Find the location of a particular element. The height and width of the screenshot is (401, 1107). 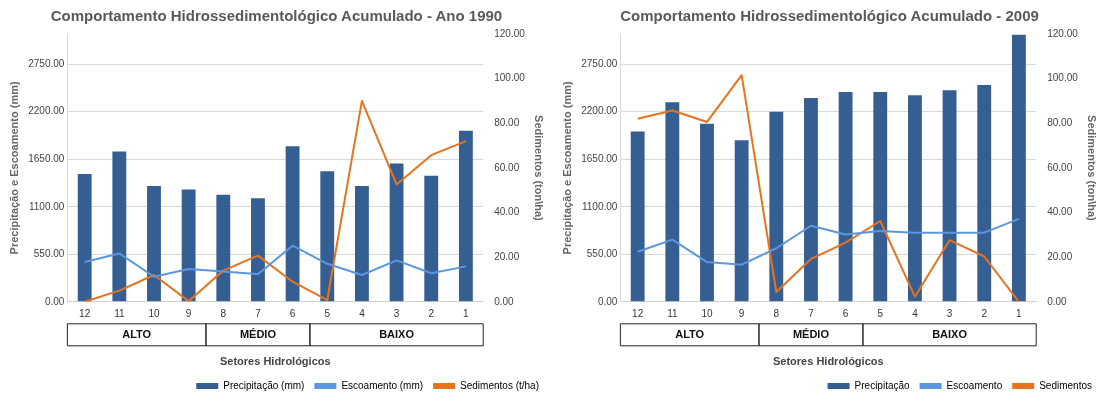

legend-label: Sedimentos (t/ha) is located at coordinates (500, 385).